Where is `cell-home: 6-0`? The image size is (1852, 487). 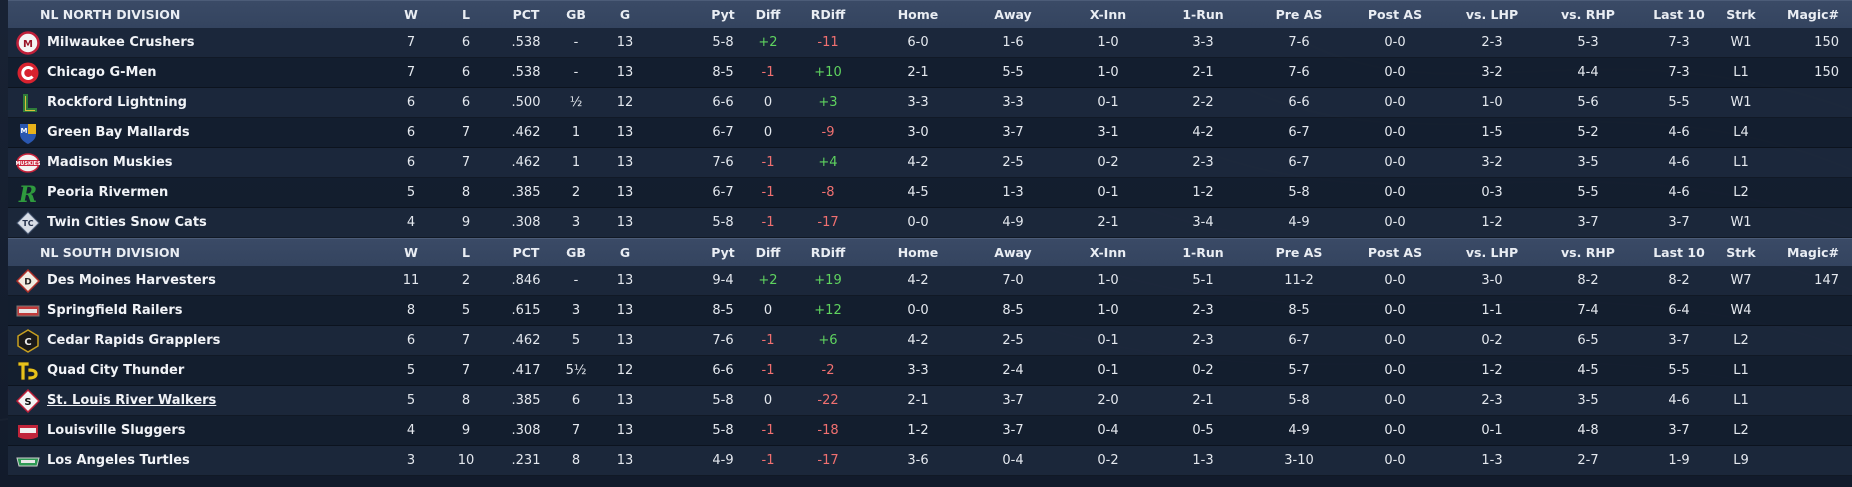
cell-home: 6-0 is located at coordinates (918, 42).